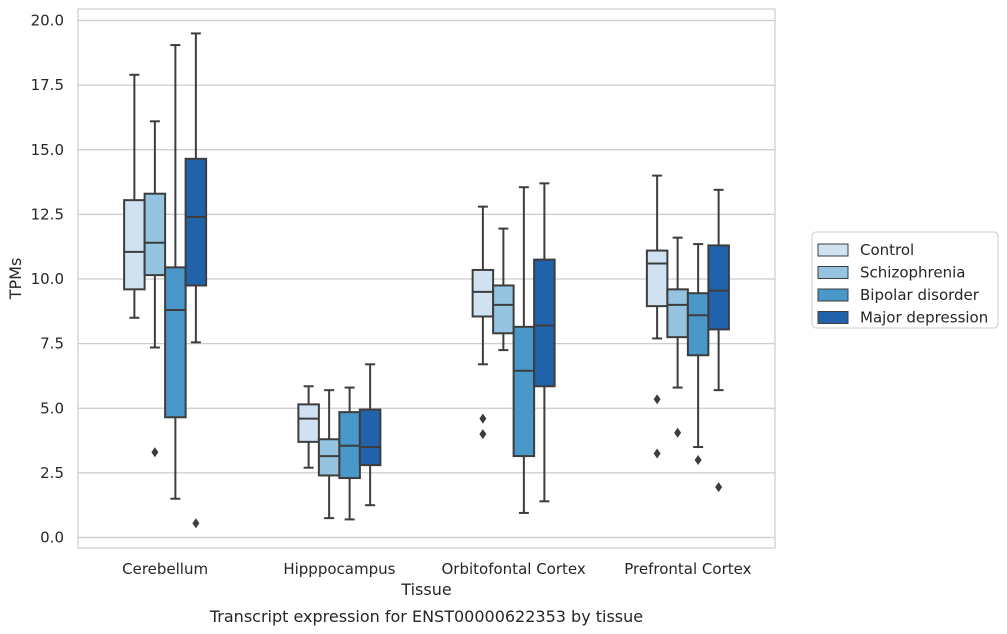 This screenshot has height=634, width=1007. What do you see at coordinates (912, 273) in the screenshot?
I see `legend-label: Schizophrenia` at bounding box center [912, 273].